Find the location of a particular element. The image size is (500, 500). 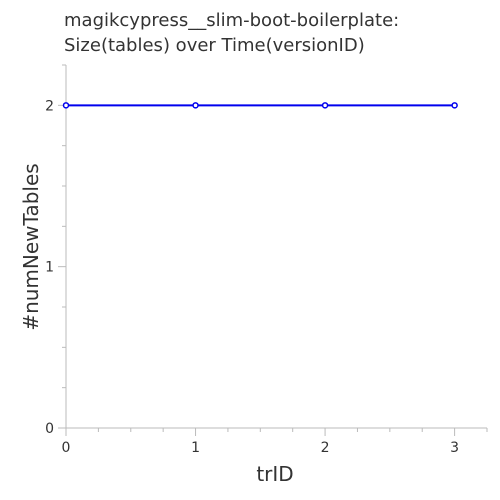

y-tick-label: 1 is located at coordinates (49, 268).